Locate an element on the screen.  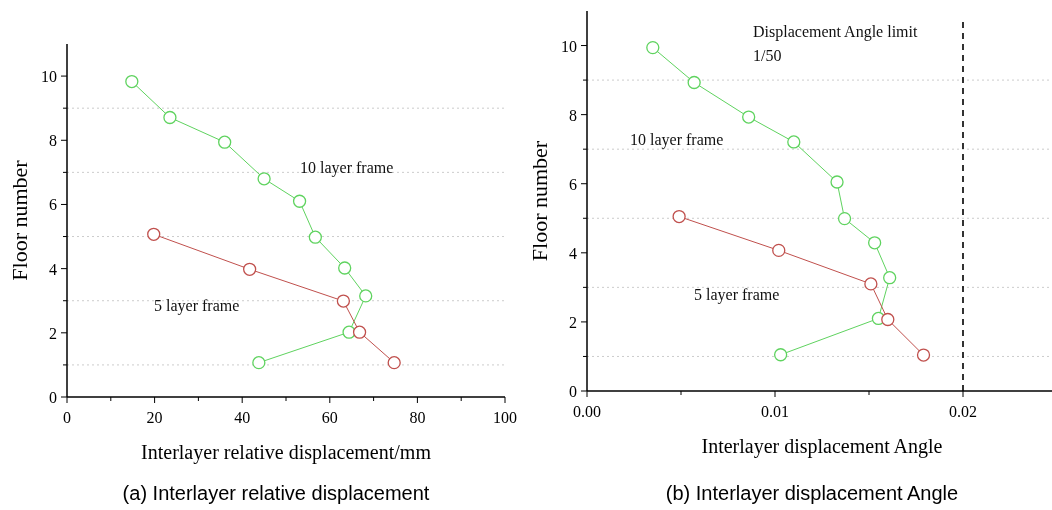
ref-line-label: Displacement Angle limit 1/50 is located at coordinates (835, 43).